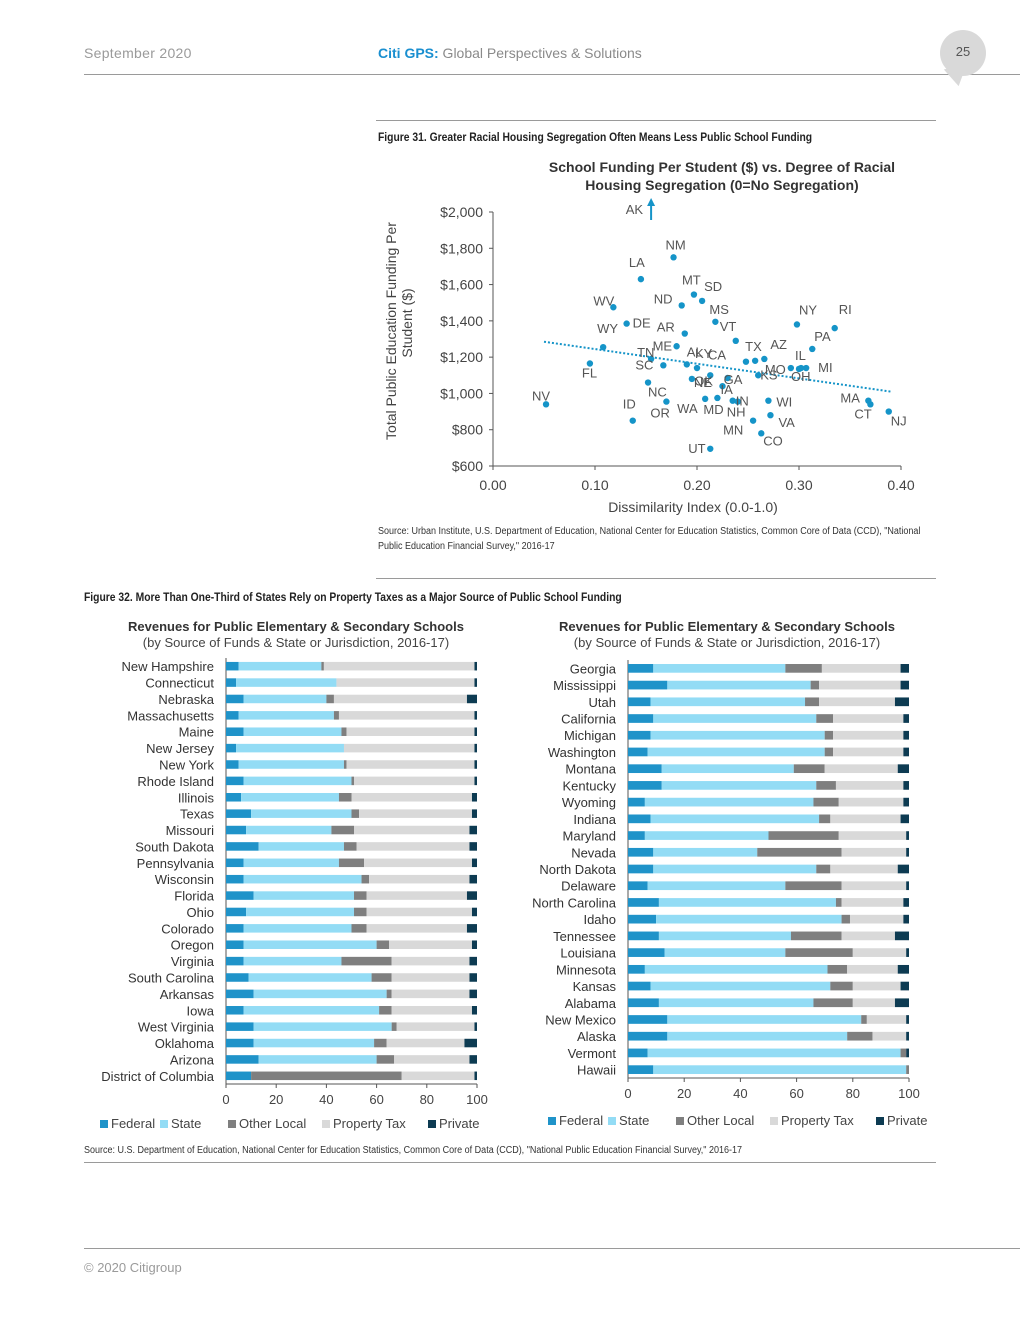 The height and width of the screenshot is (1320, 1020). I want to click on category-label: New York, so click(186, 765).